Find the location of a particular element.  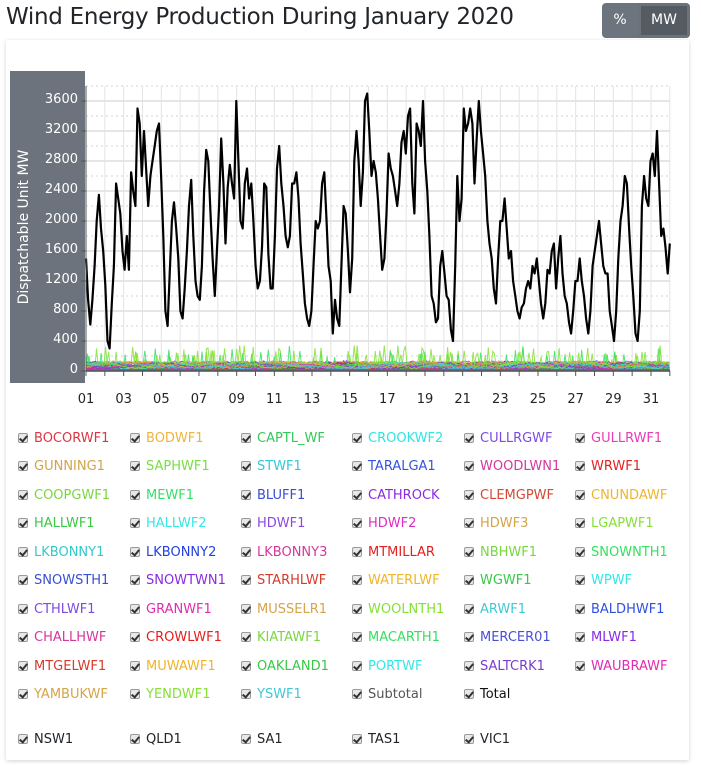

legend-item-wrwf1: WRWF1 is located at coordinates (608, 466).